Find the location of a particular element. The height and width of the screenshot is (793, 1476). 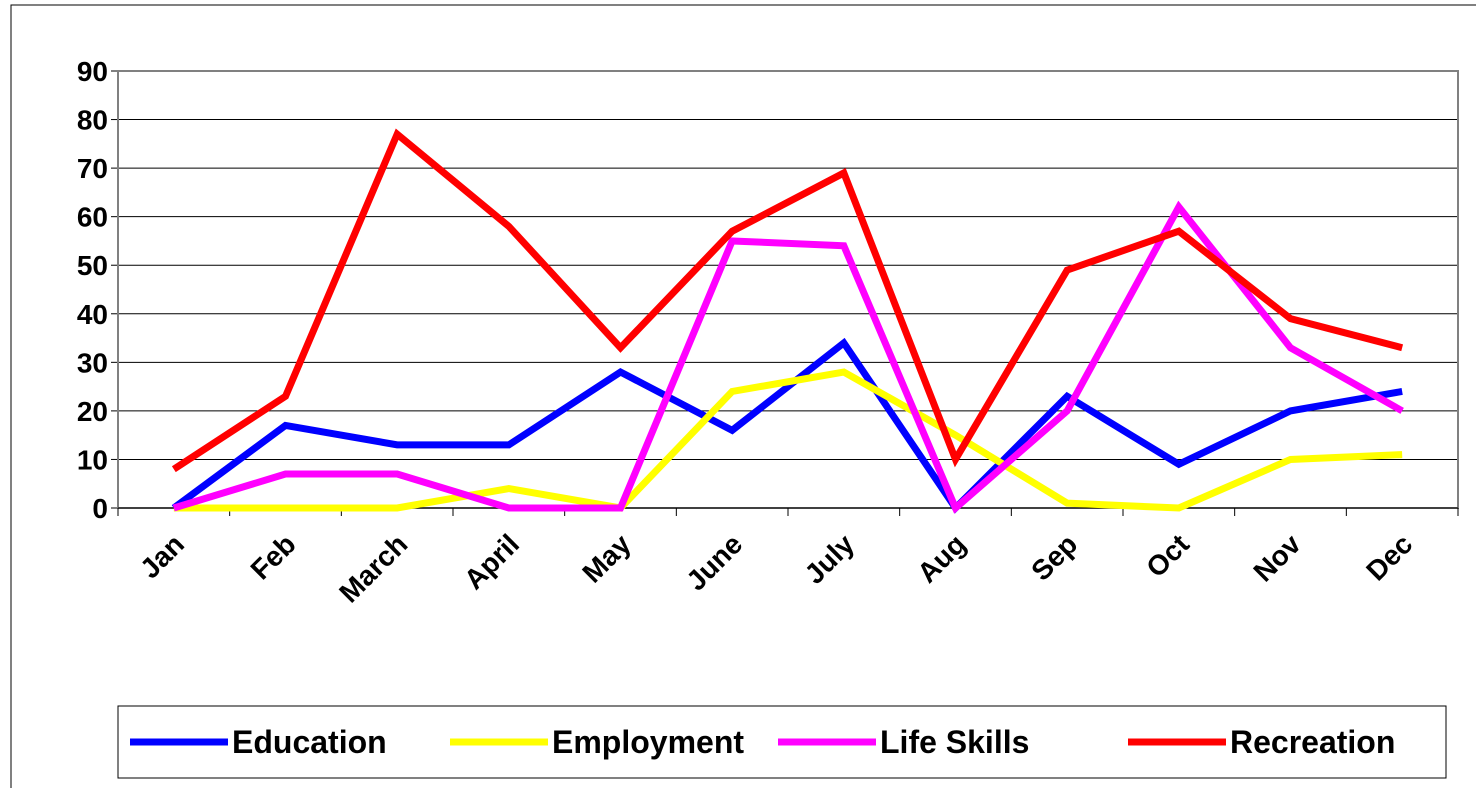

y-tick-label: 0 is located at coordinates (100, 508).